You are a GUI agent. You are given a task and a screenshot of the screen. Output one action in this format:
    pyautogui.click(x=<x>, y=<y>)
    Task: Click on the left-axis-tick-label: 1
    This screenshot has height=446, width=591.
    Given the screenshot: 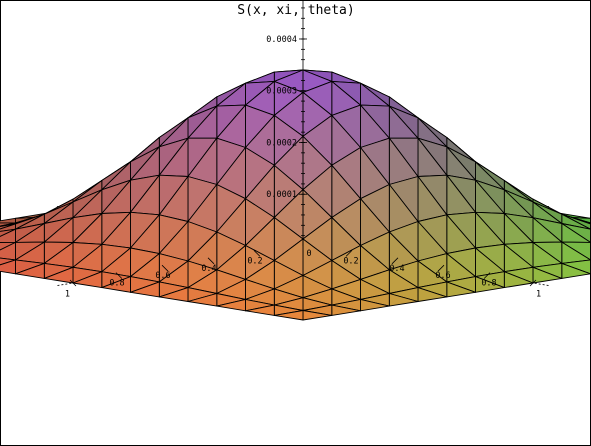 What is the action you would take?
    pyautogui.click(x=67, y=295)
    